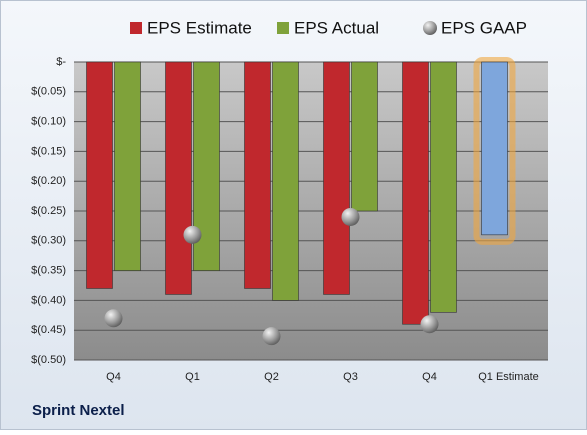 The height and width of the screenshot is (435, 587). What do you see at coordinates (48, 241) in the screenshot?
I see `y-tick-label: $(0.30)` at bounding box center [48, 241].